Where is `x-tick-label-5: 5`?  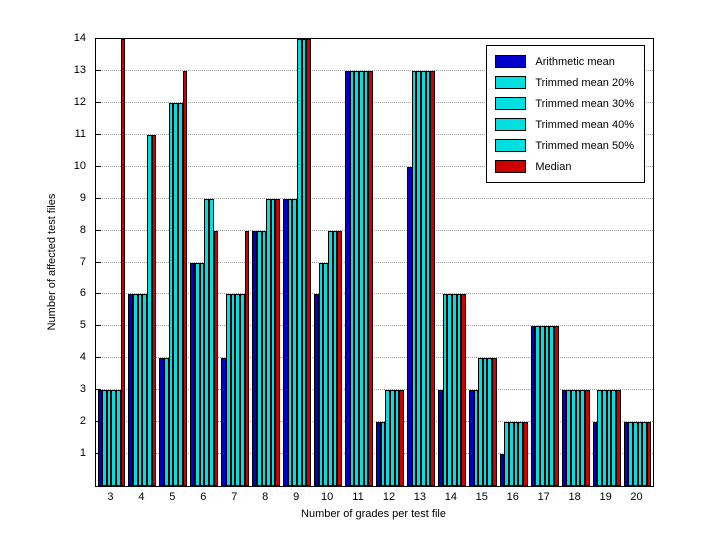
x-tick-label-5: 5 is located at coordinates (172, 497).